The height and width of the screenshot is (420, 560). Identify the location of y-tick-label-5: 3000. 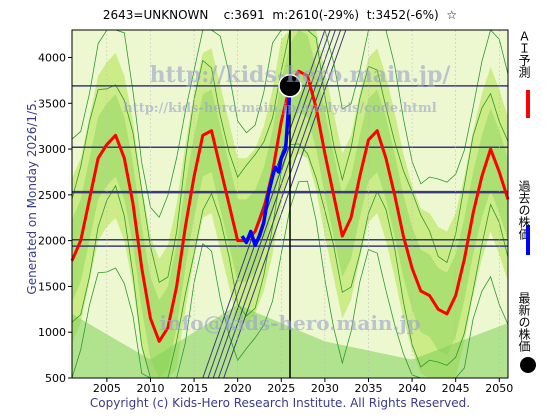
(52, 149).